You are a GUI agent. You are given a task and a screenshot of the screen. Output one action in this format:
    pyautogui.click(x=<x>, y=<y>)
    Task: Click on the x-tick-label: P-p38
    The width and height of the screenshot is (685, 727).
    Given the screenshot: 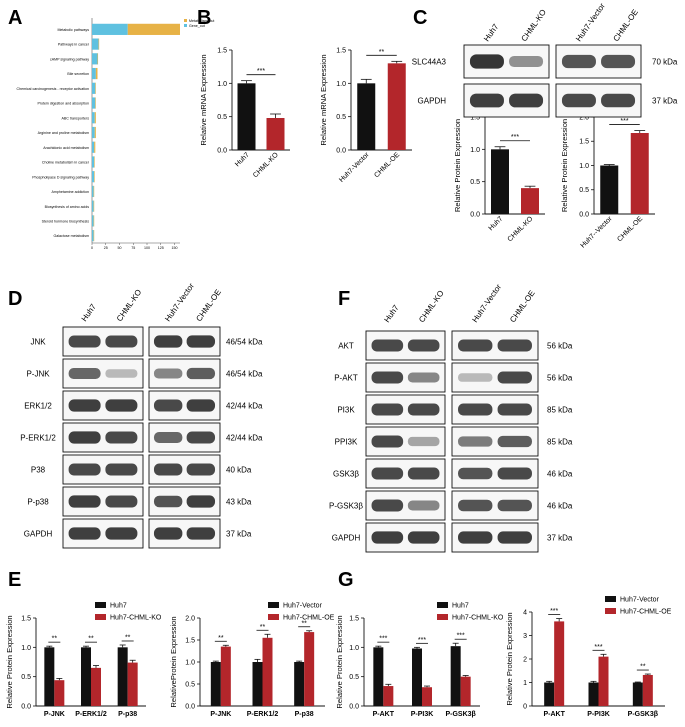 What is the action you would take?
    pyautogui.click(x=304, y=714)
    